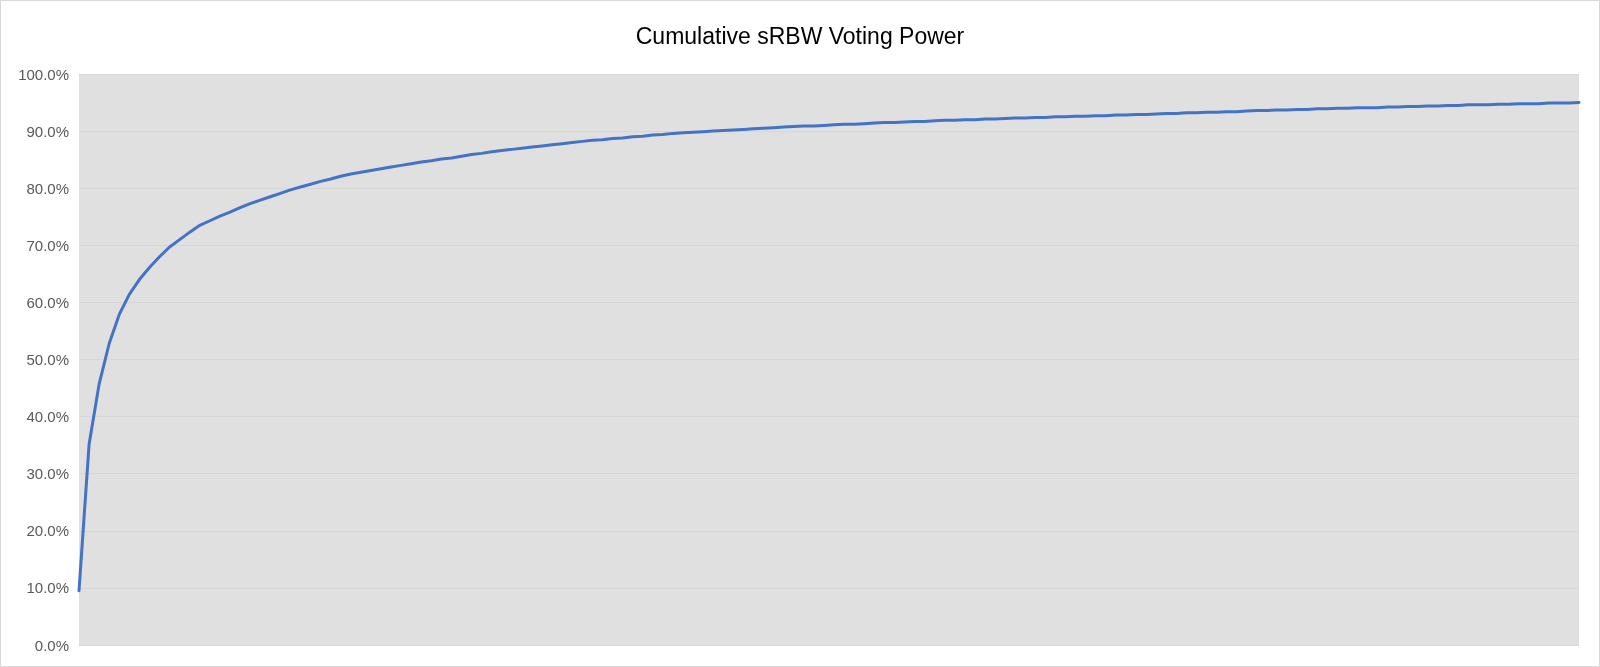  I want to click on y-tick-label: 90.0%, so click(47, 131).